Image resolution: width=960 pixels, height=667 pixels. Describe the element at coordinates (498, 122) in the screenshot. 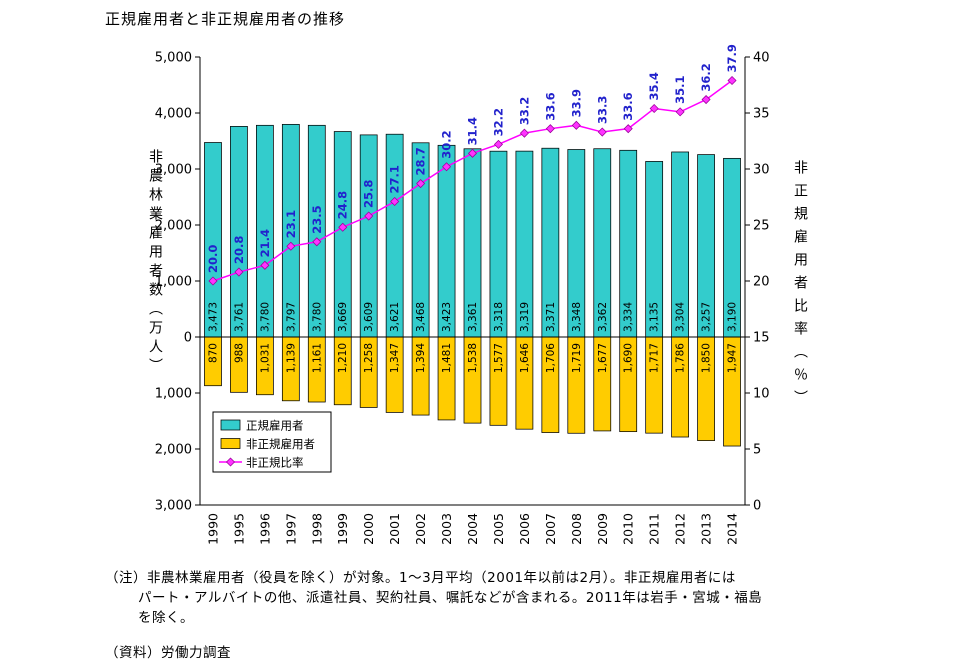

I see `ratio-point-label: 32.2` at that location.